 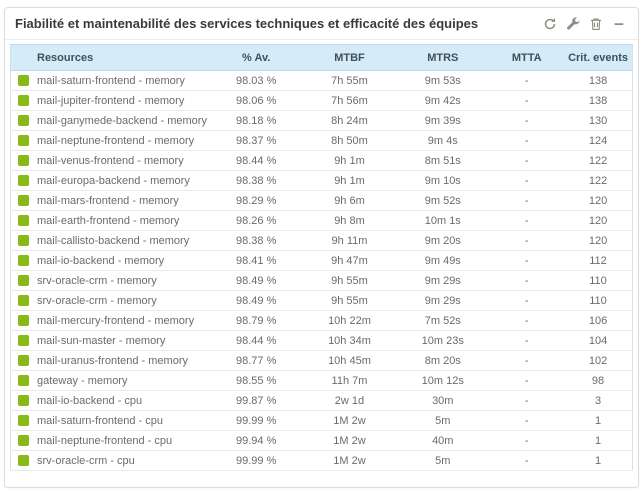 What do you see at coordinates (596, 24) in the screenshot?
I see `trash-icon` at bounding box center [596, 24].